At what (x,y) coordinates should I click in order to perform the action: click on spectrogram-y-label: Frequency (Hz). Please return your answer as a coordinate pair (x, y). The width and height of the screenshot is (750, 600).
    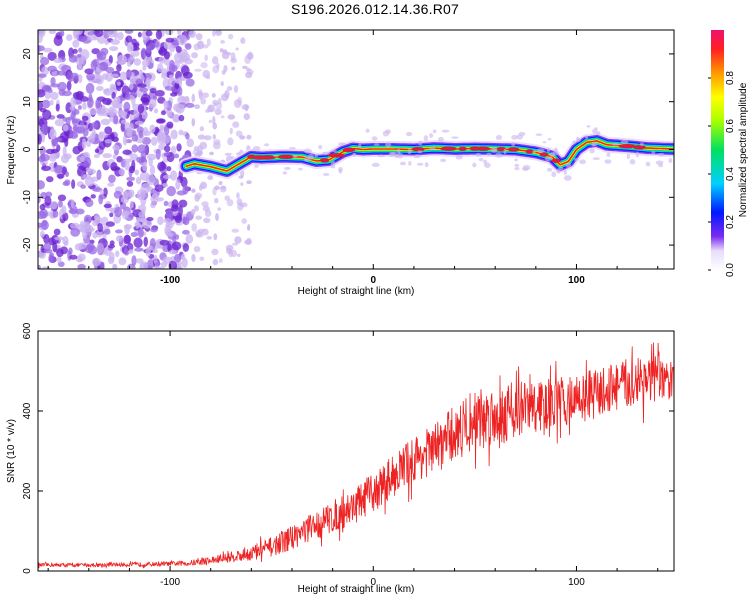
    Looking at the image, I should click on (11, 150).